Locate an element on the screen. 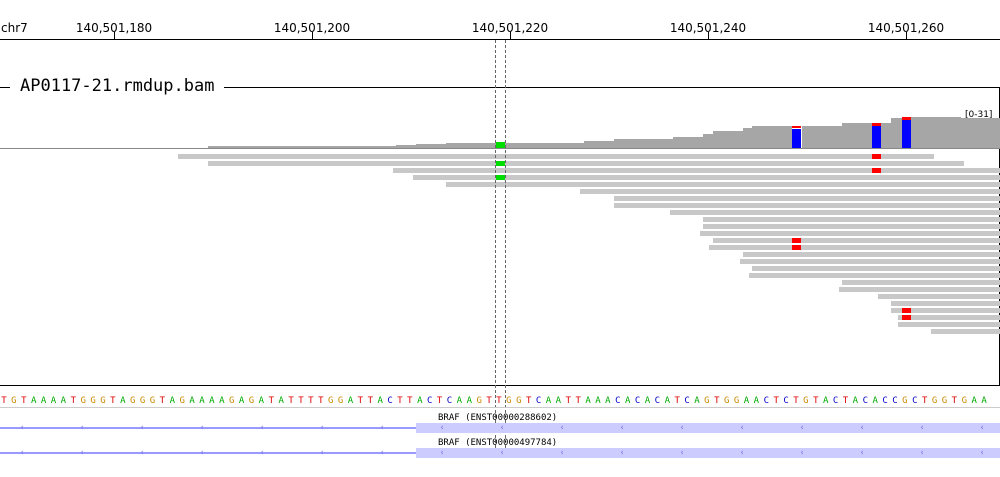 Image resolution: width=1000 pixels, height=477 pixels. chromosome-label: chr7 is located at coordinates (14, 28).